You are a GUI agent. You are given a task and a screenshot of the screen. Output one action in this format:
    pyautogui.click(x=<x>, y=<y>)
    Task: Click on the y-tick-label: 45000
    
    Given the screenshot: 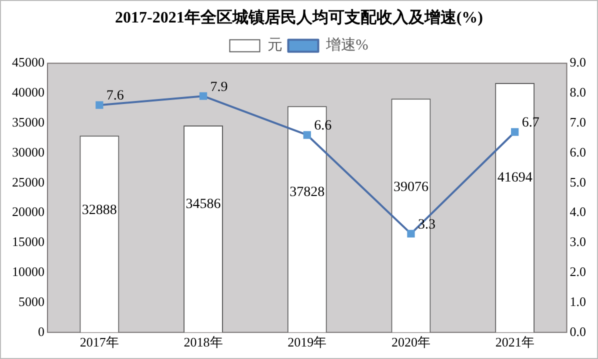 What is the action you would take?
    pyautogui.click(x=28, y=62)
    